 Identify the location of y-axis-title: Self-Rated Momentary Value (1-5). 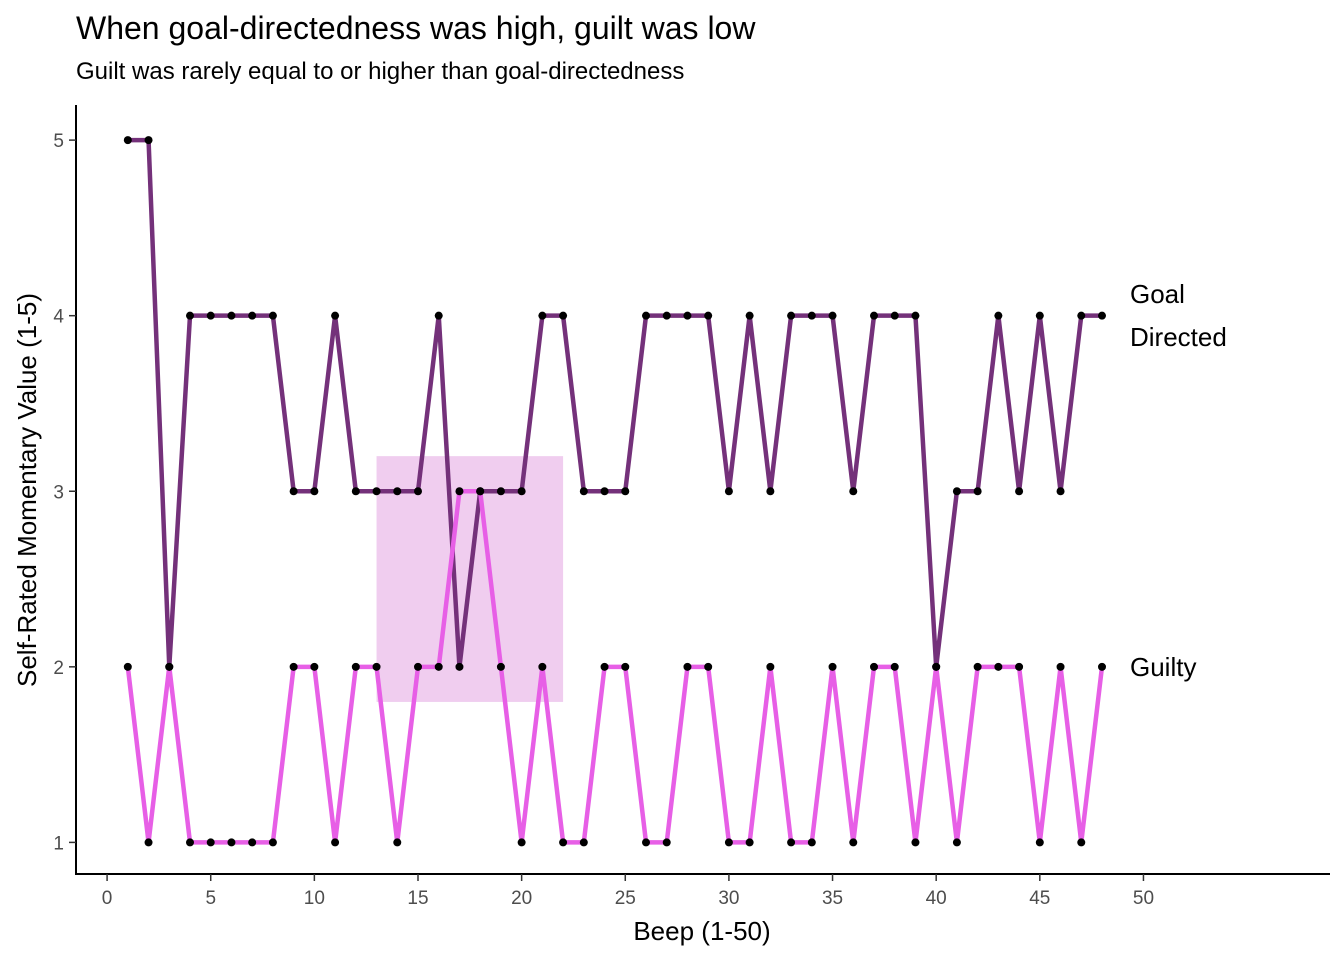
(27, 490).